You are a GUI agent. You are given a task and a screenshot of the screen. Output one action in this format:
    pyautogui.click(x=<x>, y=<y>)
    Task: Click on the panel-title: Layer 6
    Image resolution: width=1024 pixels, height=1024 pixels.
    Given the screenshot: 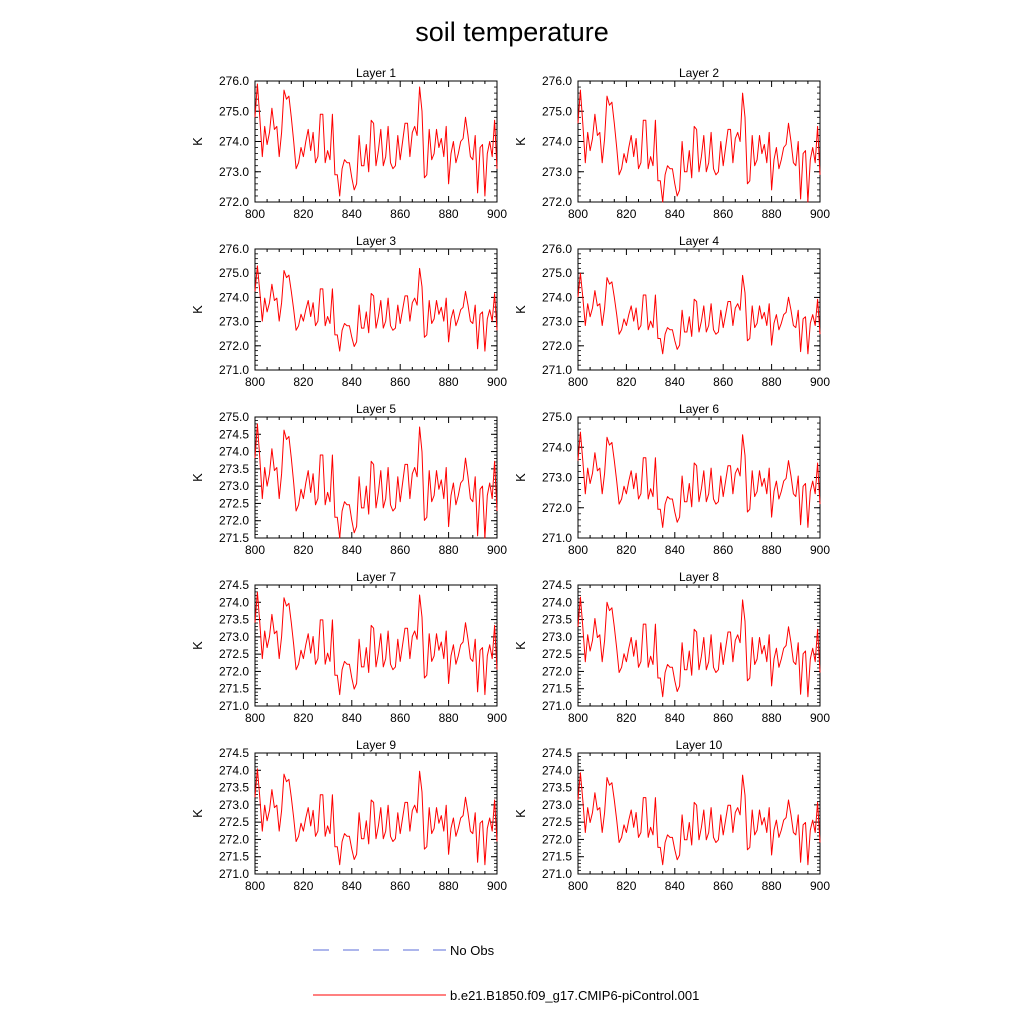 What is the action you would take?
    pyautogui.click(x=699, y=409)
    